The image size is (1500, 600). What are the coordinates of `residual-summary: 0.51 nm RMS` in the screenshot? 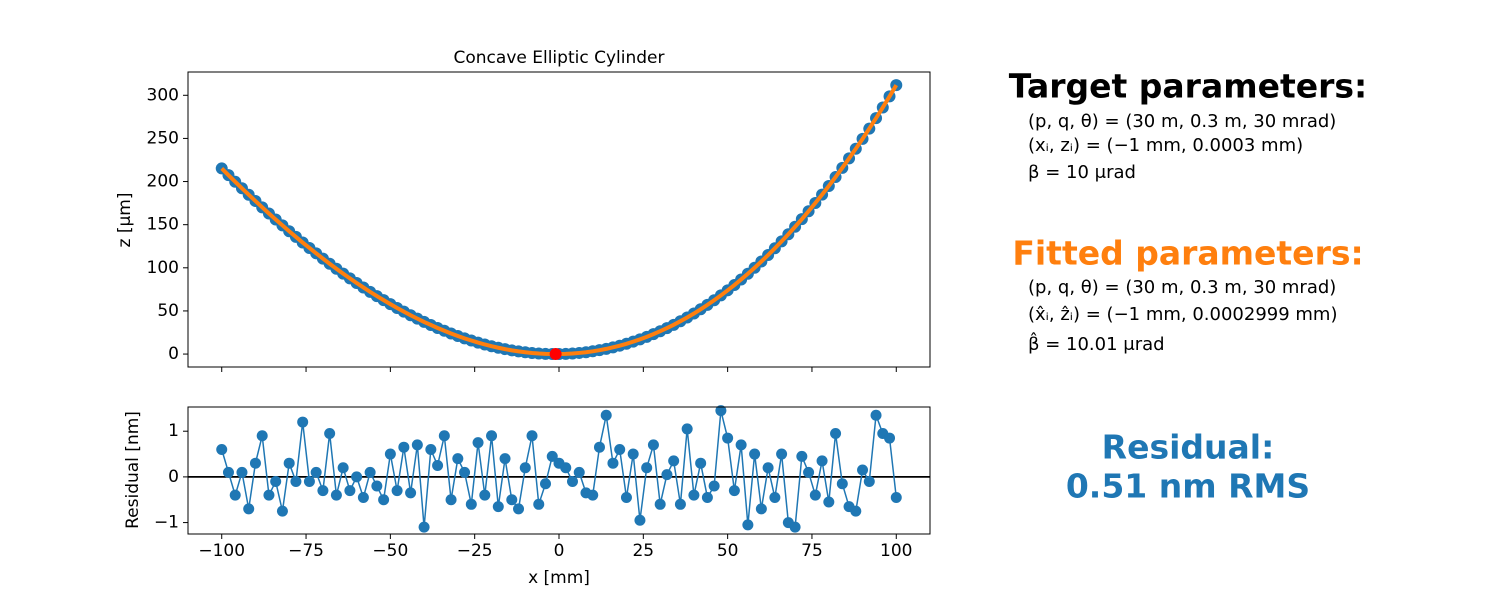 It's located at (1188, 486).